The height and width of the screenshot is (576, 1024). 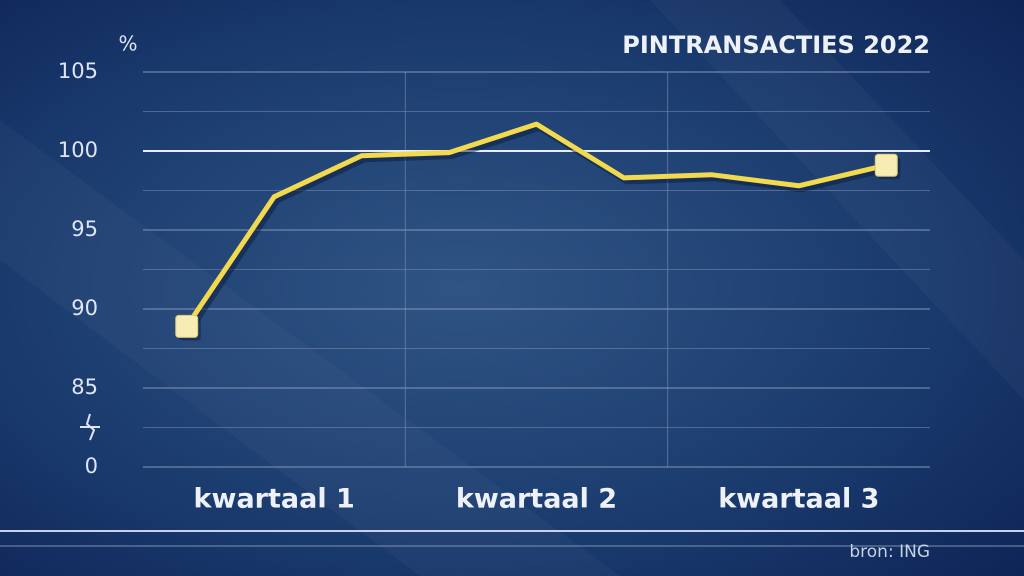 I want to click on y-unit: %, so click(x=127, y=44).